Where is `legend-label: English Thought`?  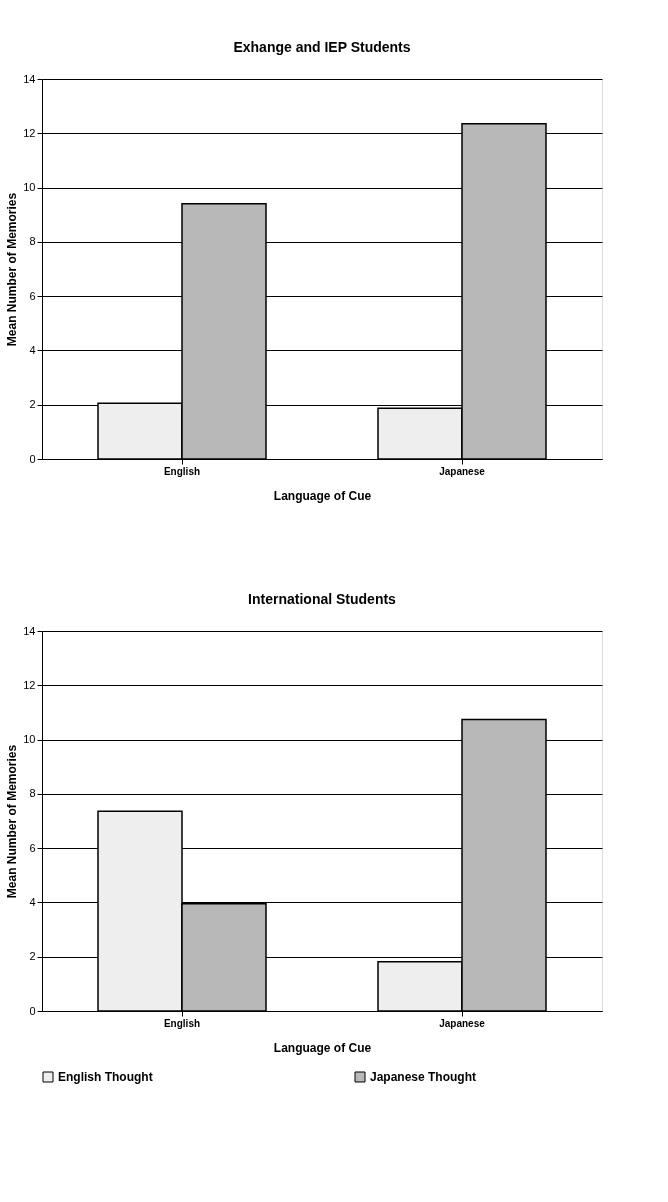 legend-label: English Thought is located at coordinates (105, 1077).